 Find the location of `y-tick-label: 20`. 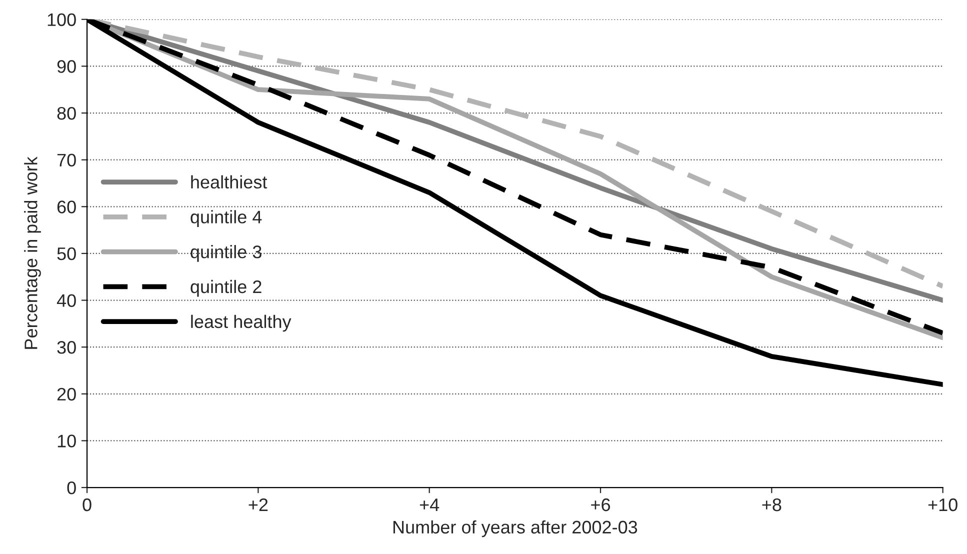

y-tick-label: 20 is located at coordinates (66, 394).